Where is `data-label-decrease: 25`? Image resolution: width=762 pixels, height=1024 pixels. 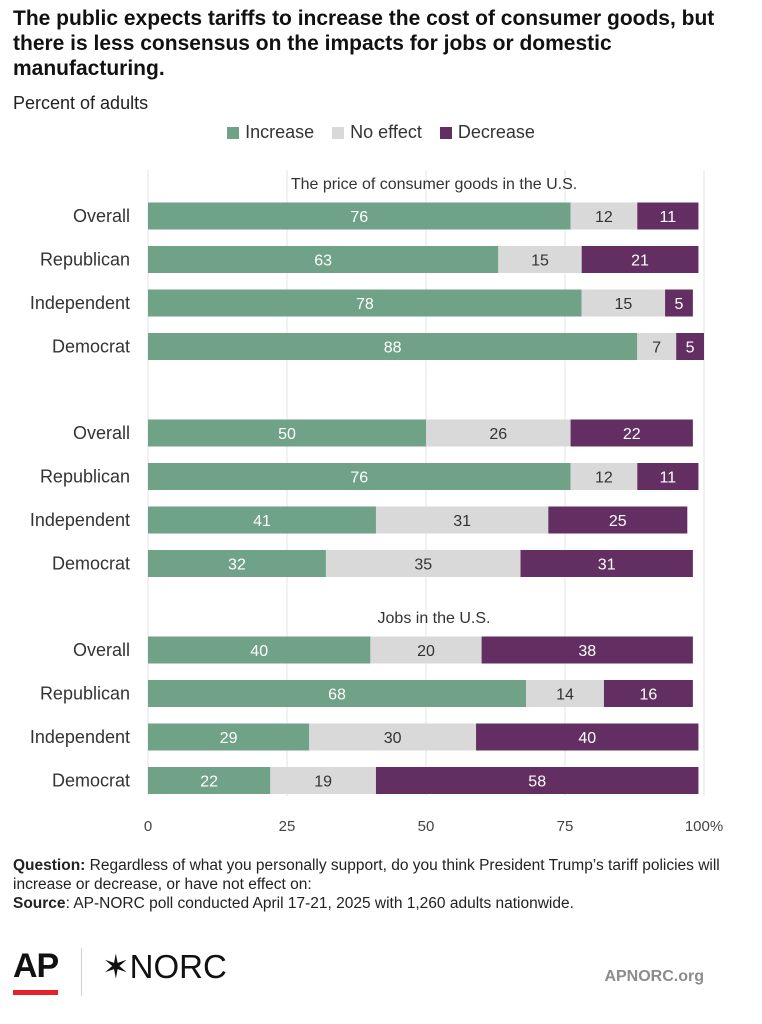
data-label-decrease: 25 is located at coordinates (618, 521).